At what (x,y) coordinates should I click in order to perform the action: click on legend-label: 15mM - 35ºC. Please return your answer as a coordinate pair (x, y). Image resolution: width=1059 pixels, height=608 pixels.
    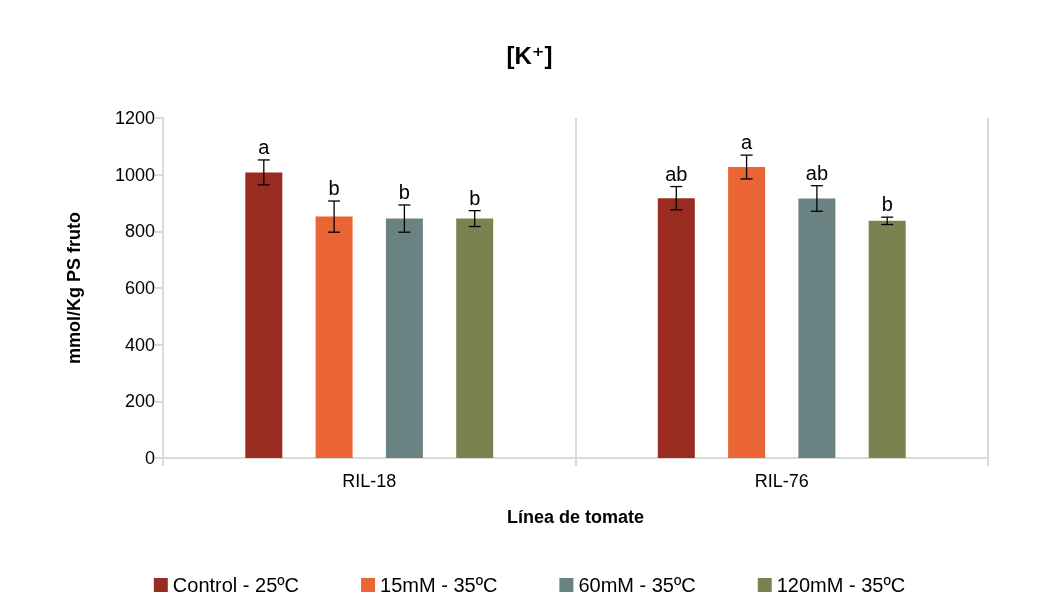
    Looking at the image, I should click on (439, 585).